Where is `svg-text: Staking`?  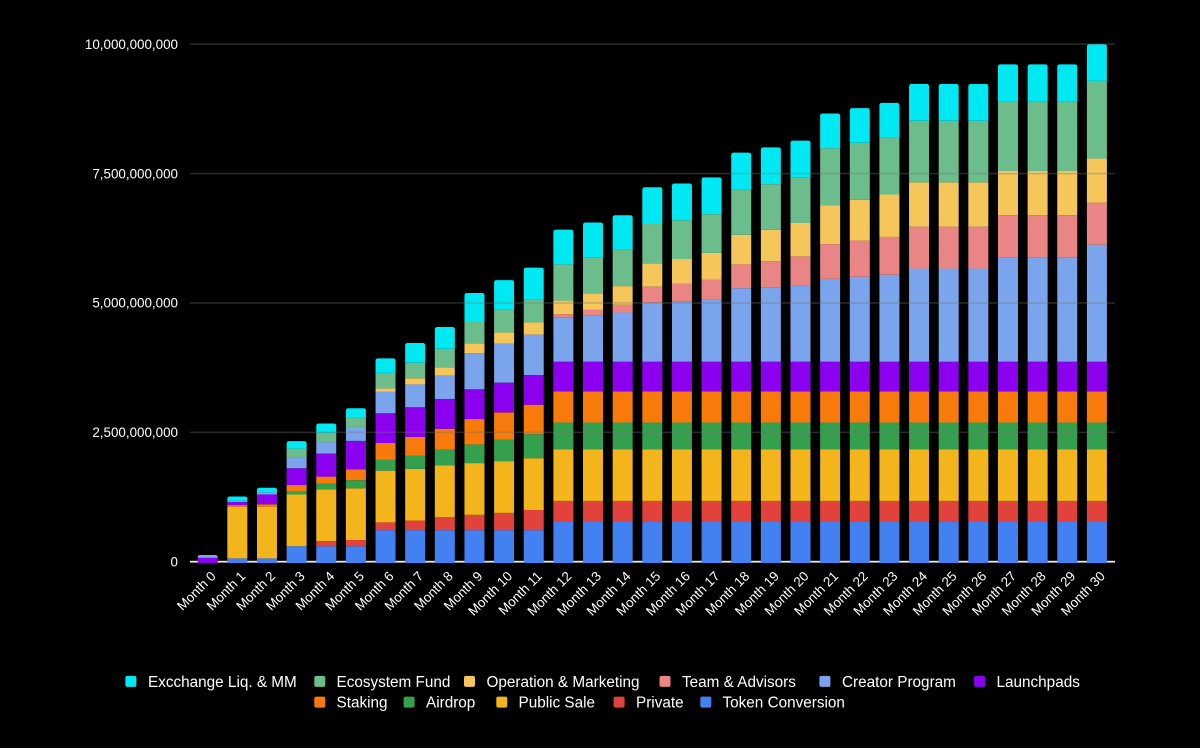
svg-text: Staking is located at coordinates (362, 703).